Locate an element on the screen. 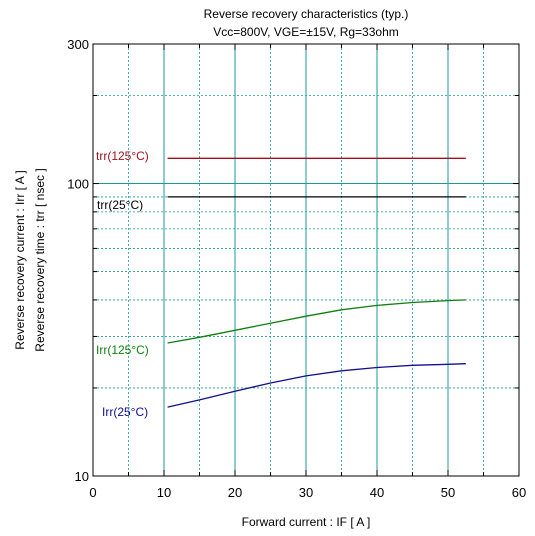  series-label-3: Irr(25°C) is located at coordinates (125, 412).